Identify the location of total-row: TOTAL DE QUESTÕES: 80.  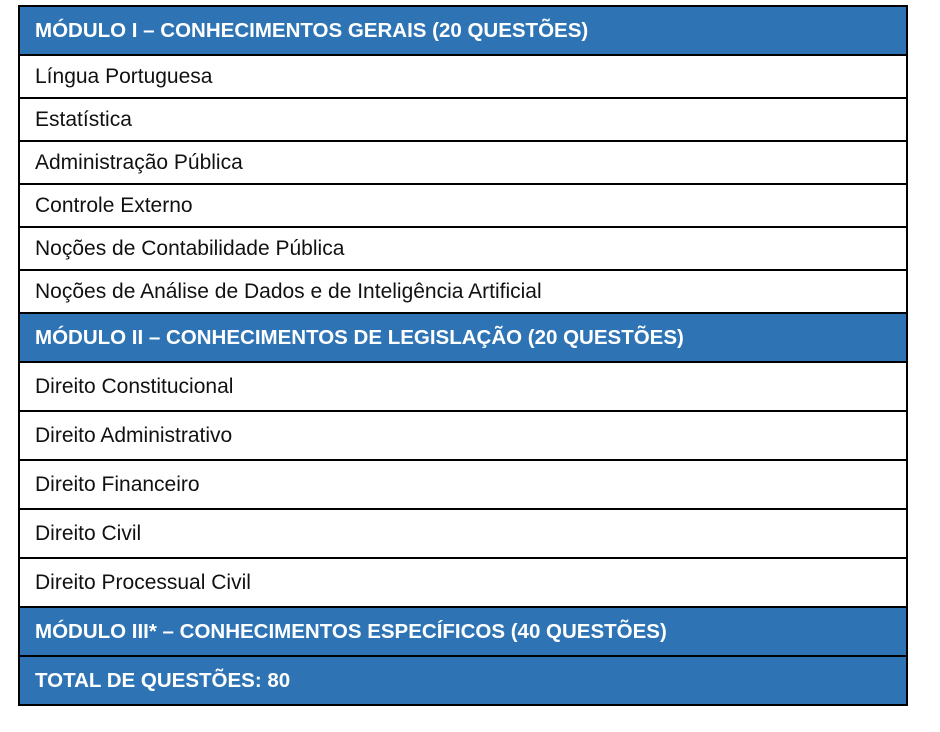
(463, 680).